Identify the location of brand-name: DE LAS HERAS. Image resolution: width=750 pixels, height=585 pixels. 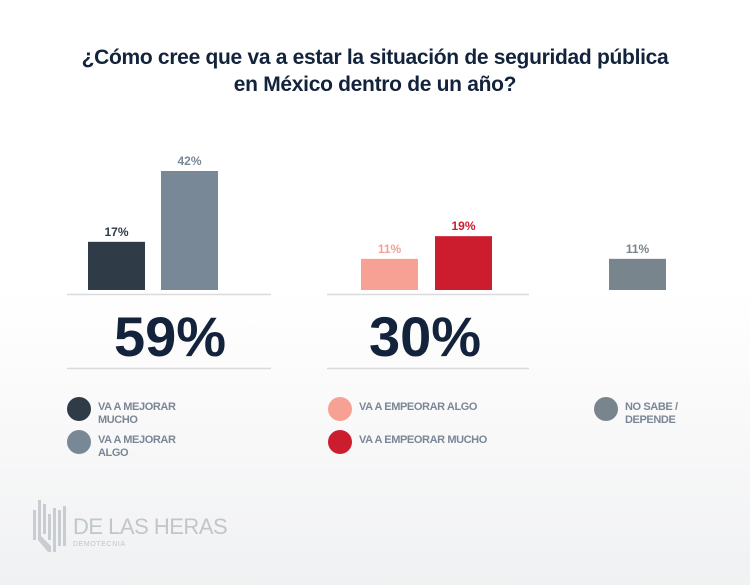
(150, 526).